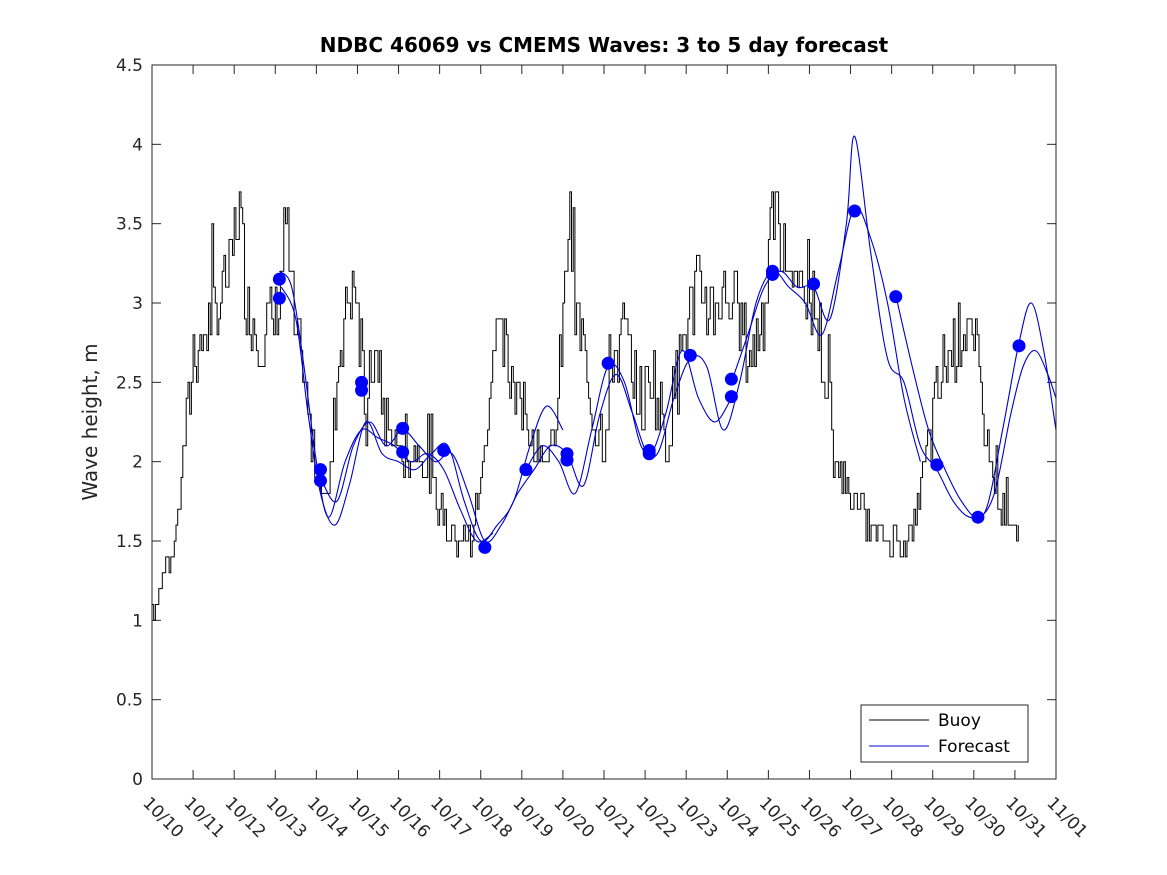 This screenshot has width=1167, height=875. What do you see at coordinates (137, 621) in the screenshot?
I see `y-tick-label: 1` at bounding box center [137, 621].